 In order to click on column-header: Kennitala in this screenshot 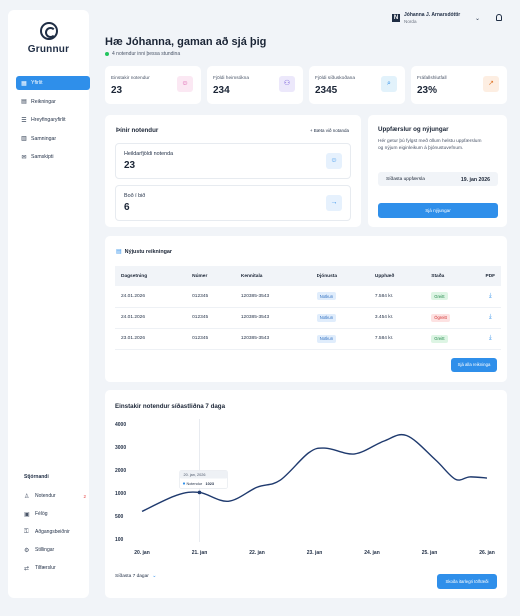, I will do `click(251, 276)`.